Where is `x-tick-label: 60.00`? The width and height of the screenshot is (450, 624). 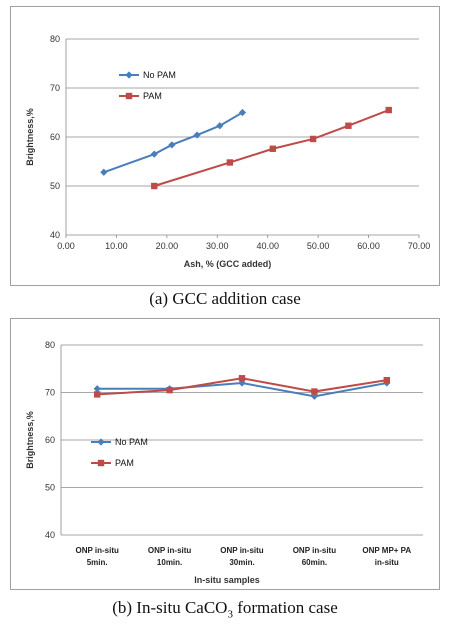 x-tick-label: 60.00 is located at coordinates (368, 246).